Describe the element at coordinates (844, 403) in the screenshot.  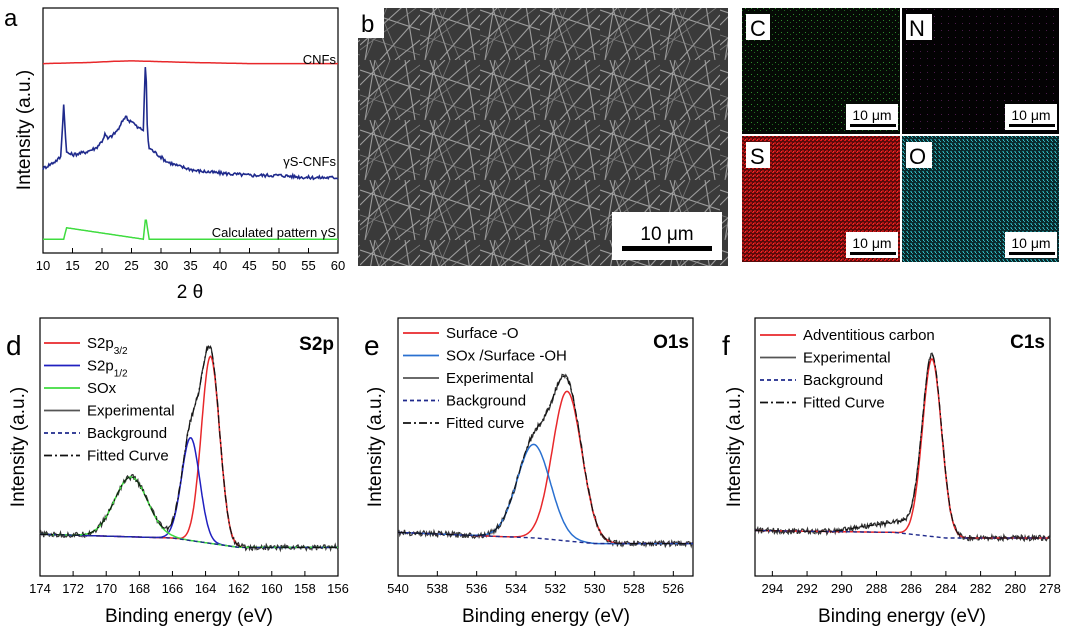
I see `f-legend-label: Fitted Curve` at that location.